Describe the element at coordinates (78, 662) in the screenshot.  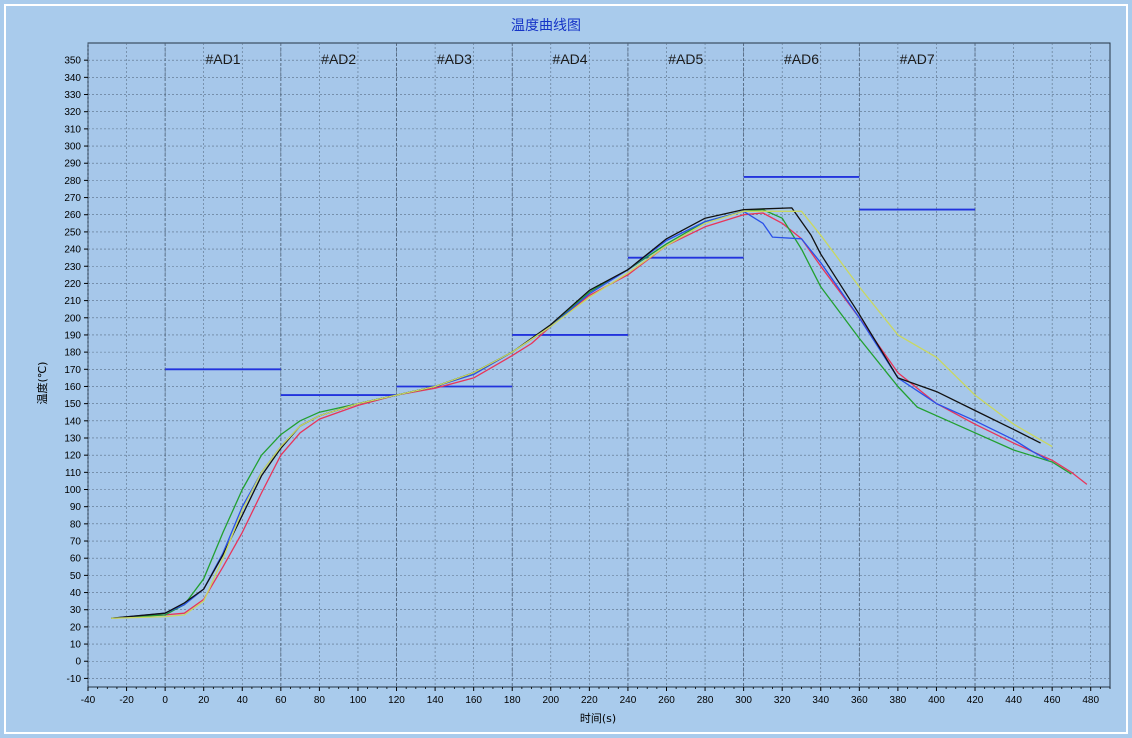
I see `y-tick-label: 0` at that location.